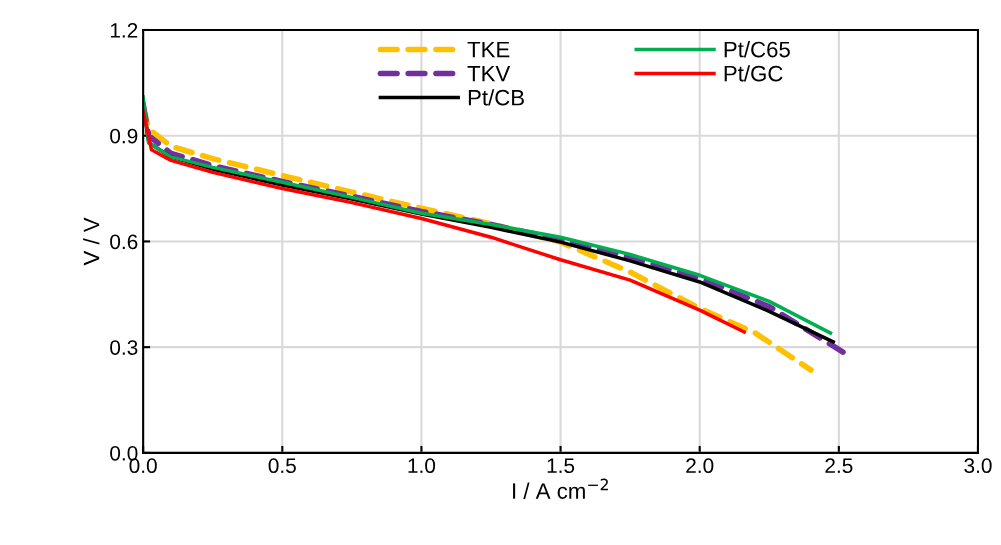  What do you see at coordinates (124, 30) in the screenshot?
I see `y-tick-label: 1.2` at bounding box center [124, 30].